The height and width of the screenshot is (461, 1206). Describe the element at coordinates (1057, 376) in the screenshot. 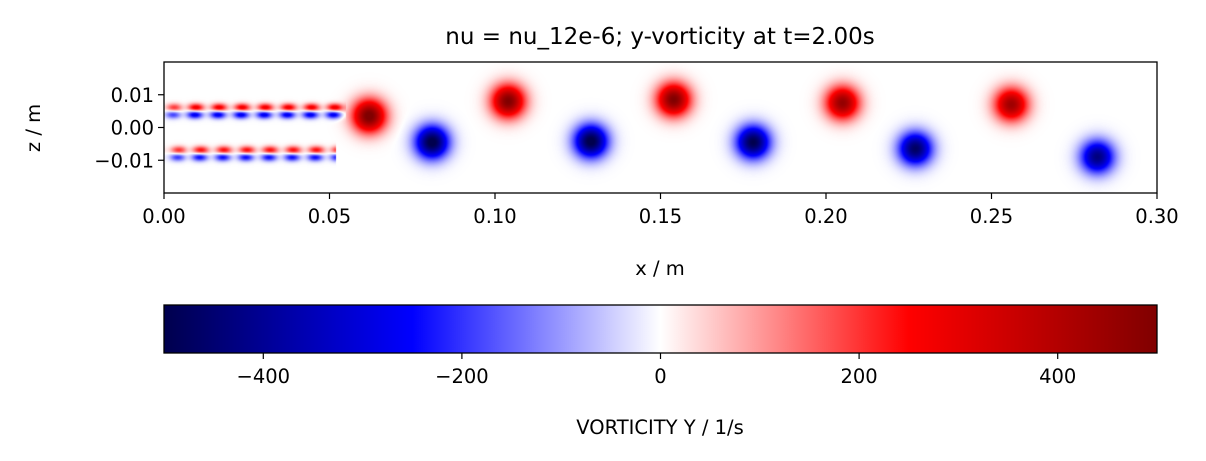

I see `colorbar-tick-label: 400` at that location.